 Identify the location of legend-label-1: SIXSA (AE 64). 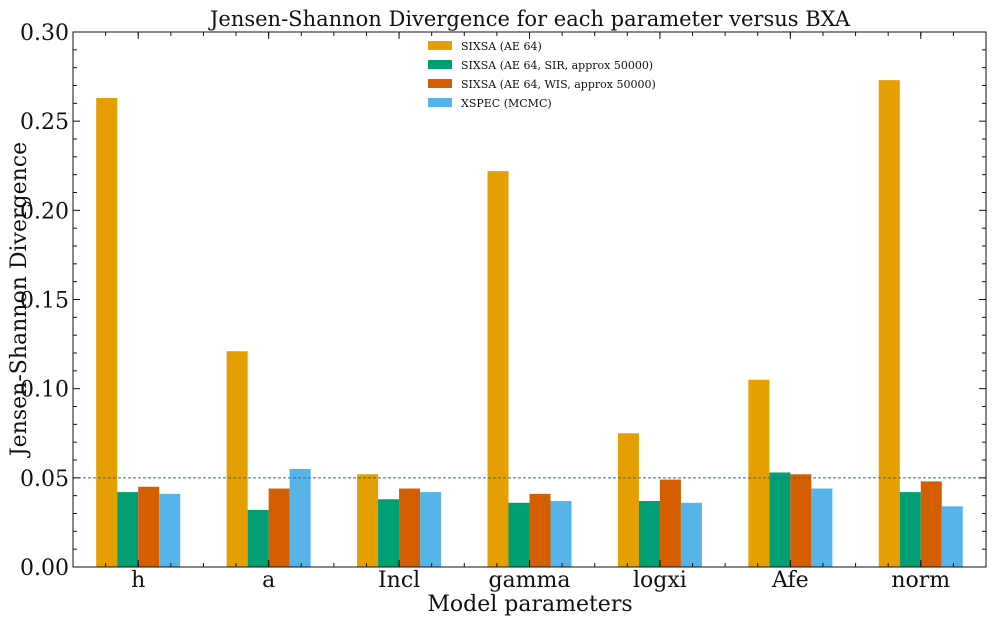
(501, 46).